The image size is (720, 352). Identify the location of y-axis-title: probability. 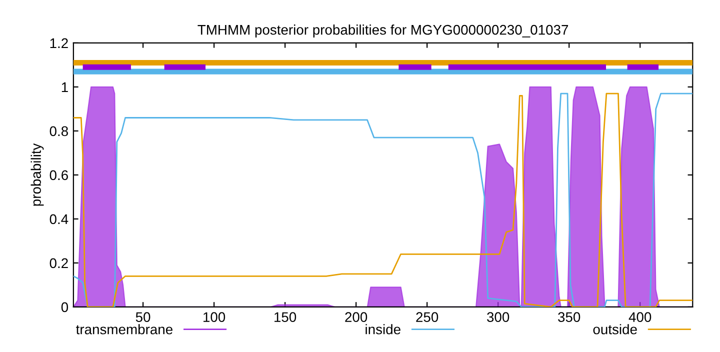
(37, 174).